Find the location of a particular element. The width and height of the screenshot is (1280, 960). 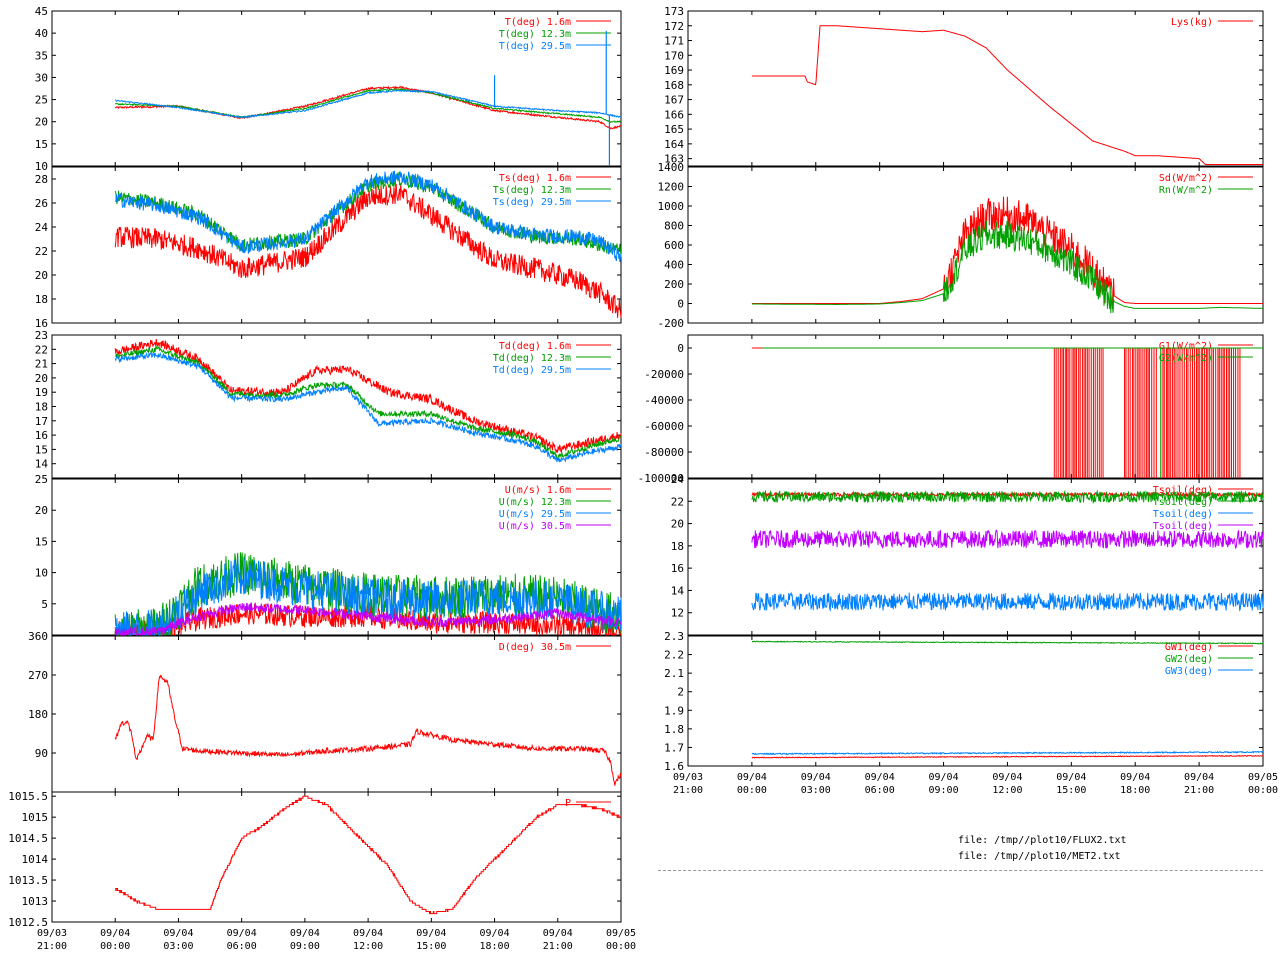

y-tick-label: 166 is located at coordinates (674, 114).